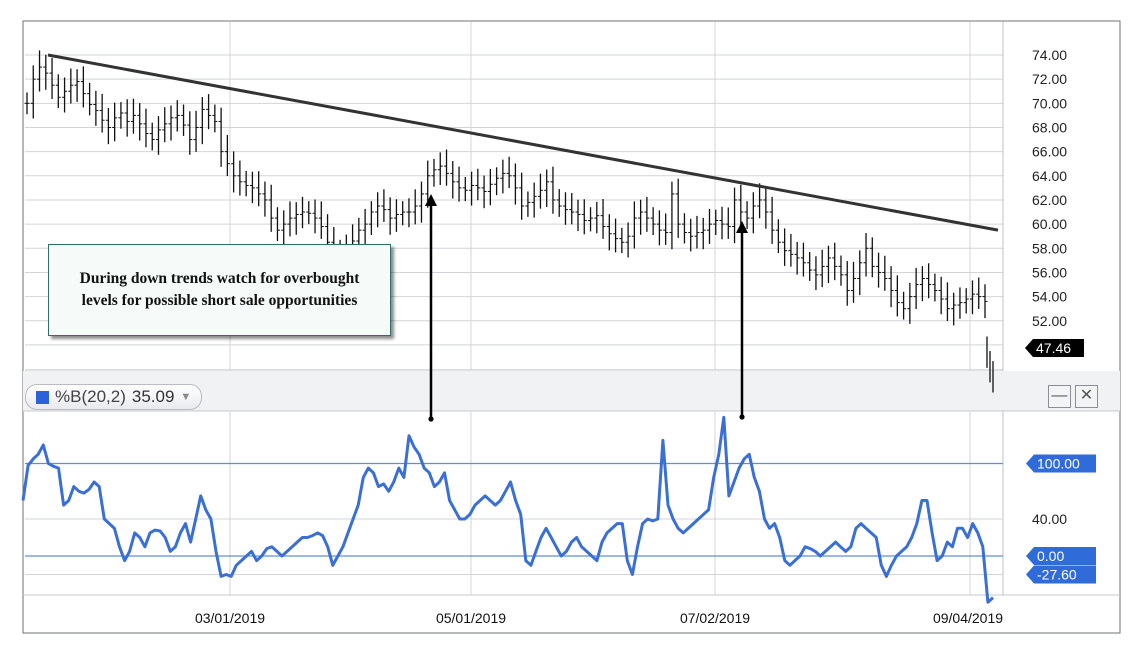 The width and height of the screenshot is (1141, 658). I want to click on indicator-value: 35.09, so click(153, 396).